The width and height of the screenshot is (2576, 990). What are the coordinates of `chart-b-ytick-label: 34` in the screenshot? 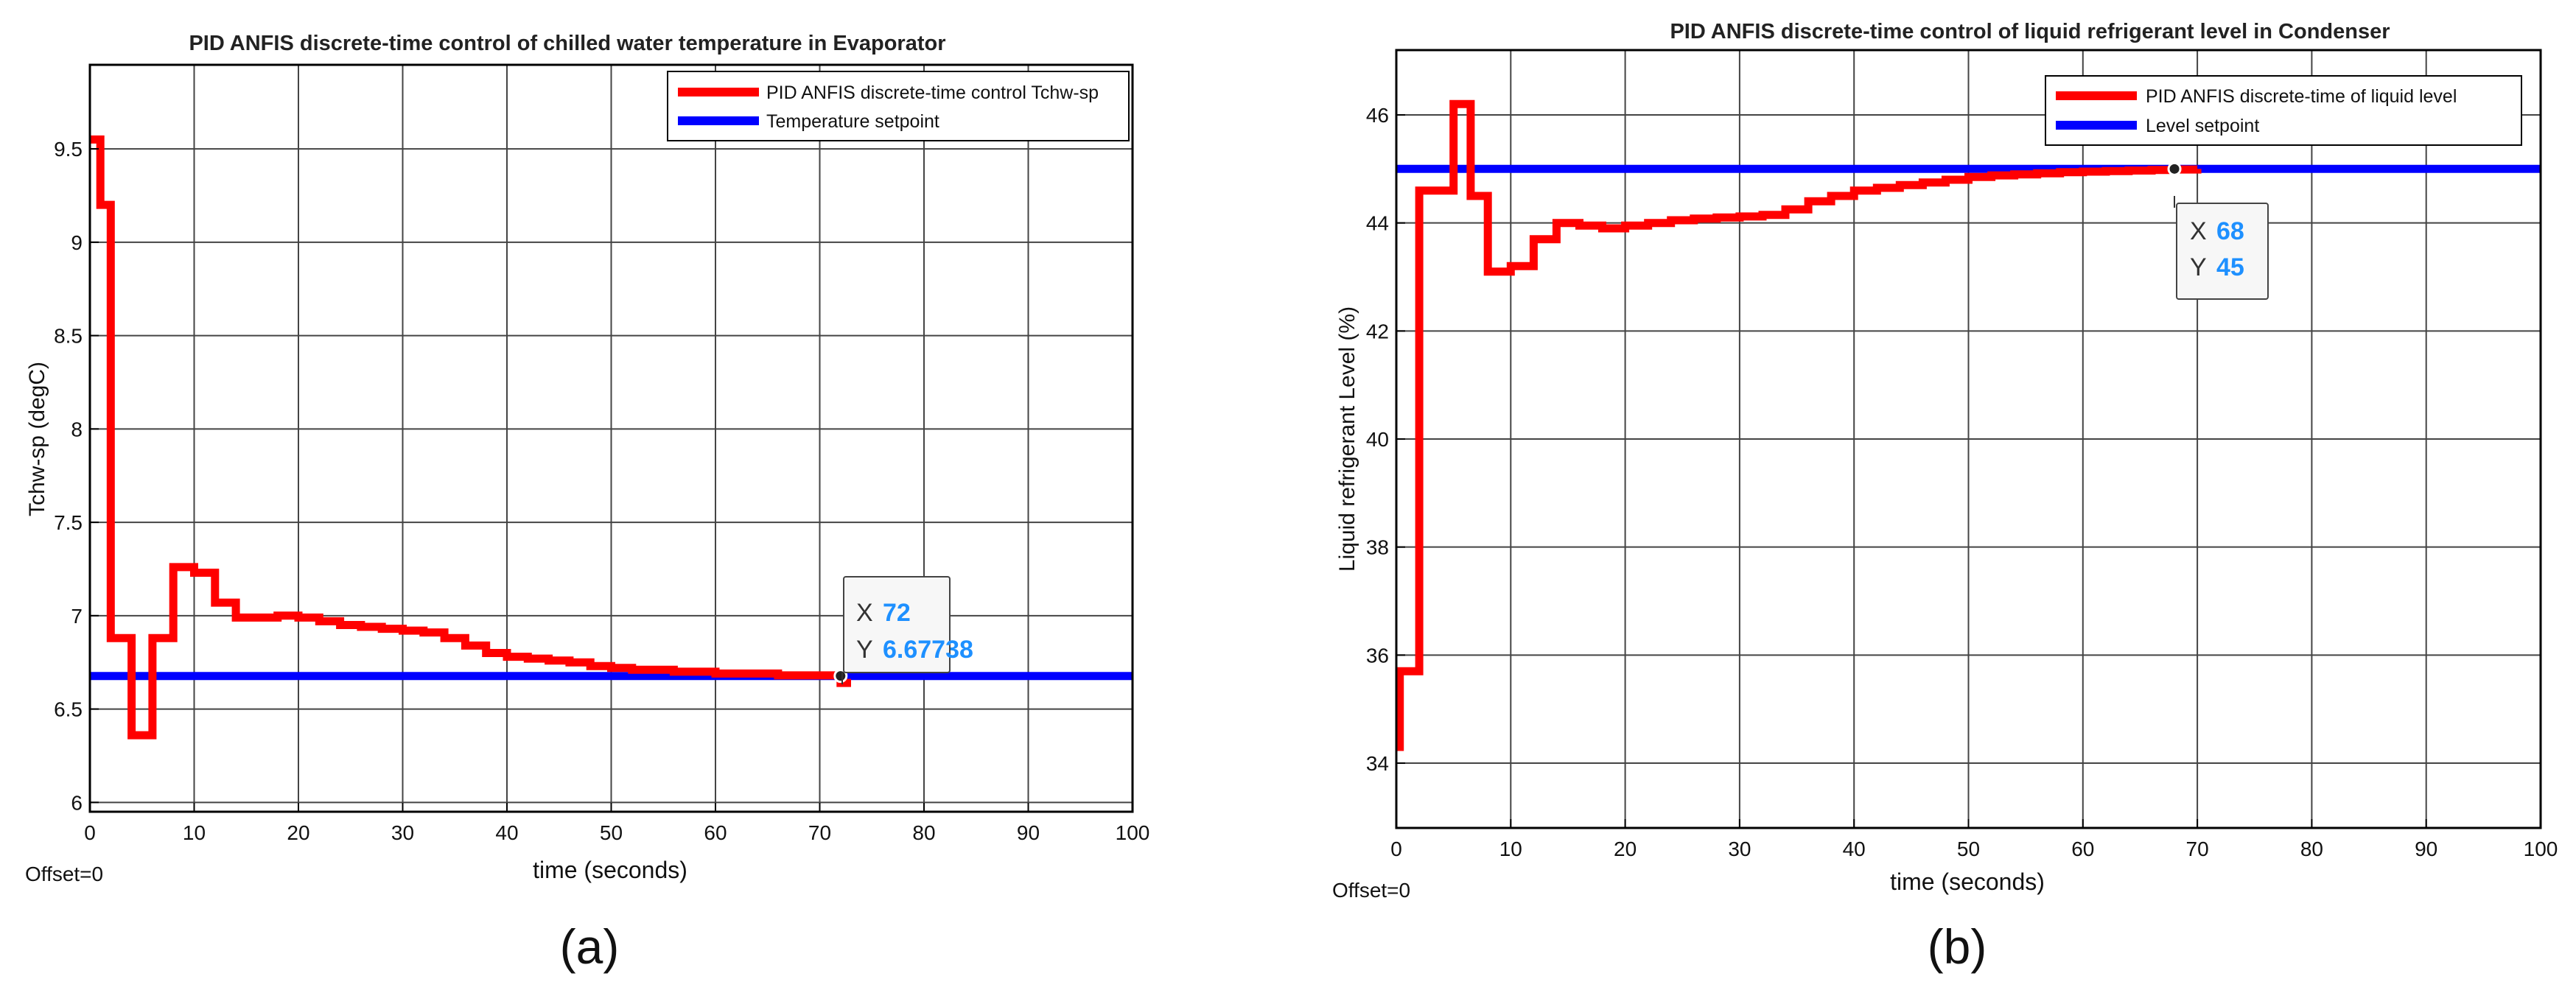 It's located at (1377, 763).